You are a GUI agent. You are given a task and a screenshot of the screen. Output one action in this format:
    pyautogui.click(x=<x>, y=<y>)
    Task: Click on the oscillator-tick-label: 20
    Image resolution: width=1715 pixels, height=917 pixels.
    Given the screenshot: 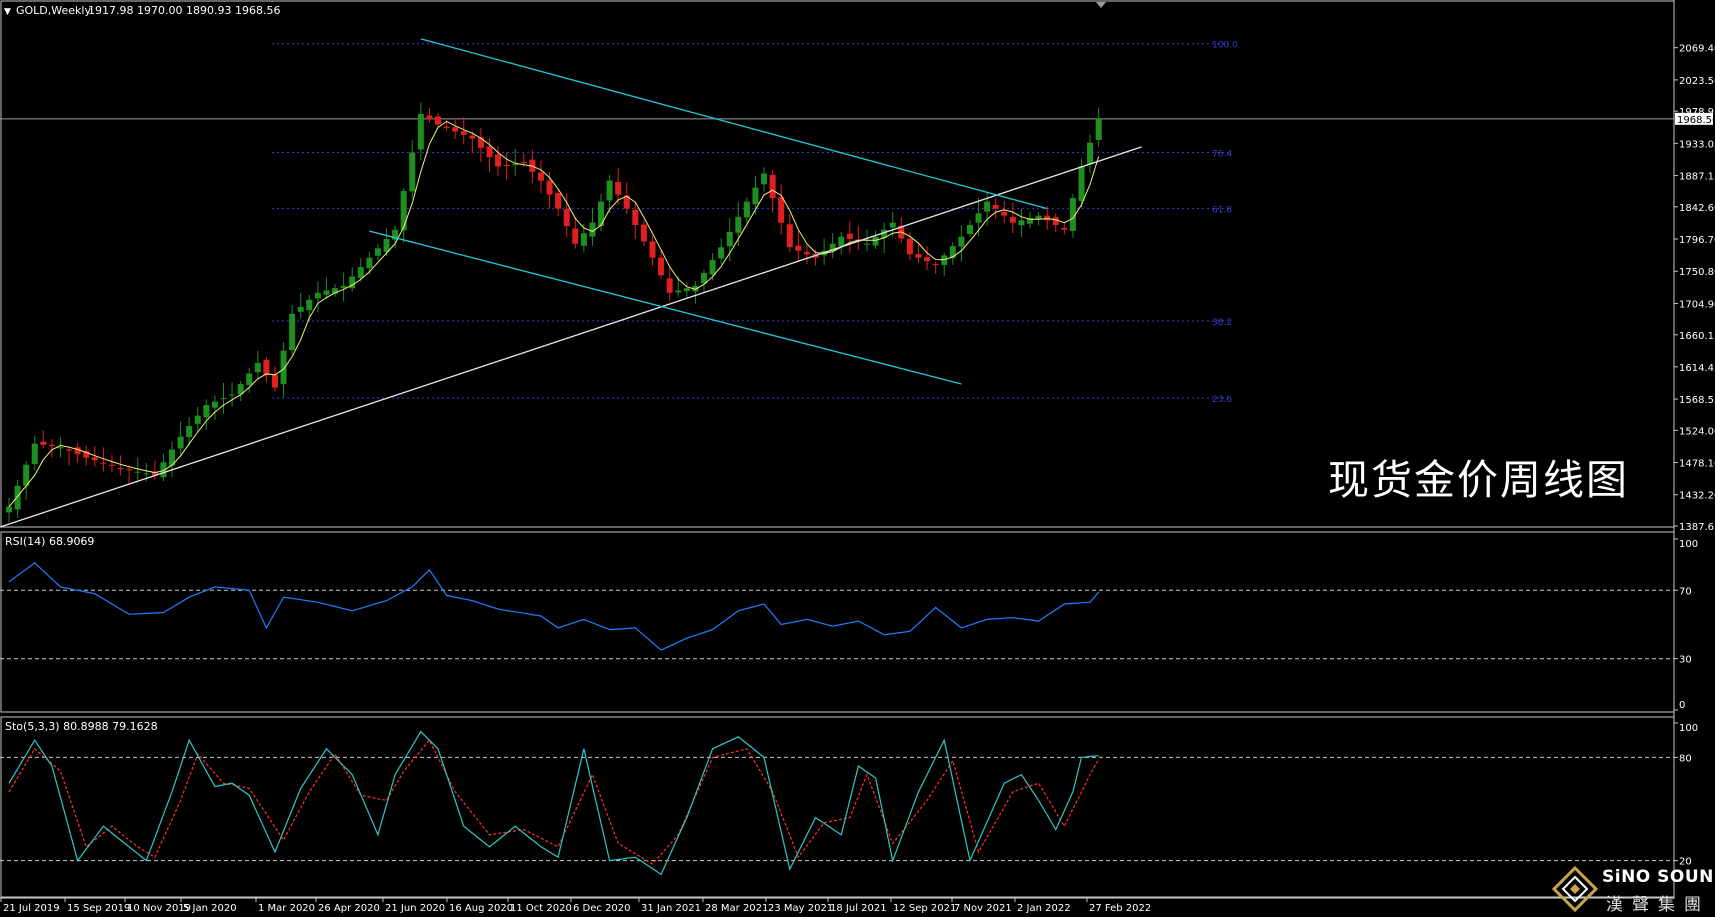 What is the action you would take?
    pyautogui.click(x=1685, y=862)
    